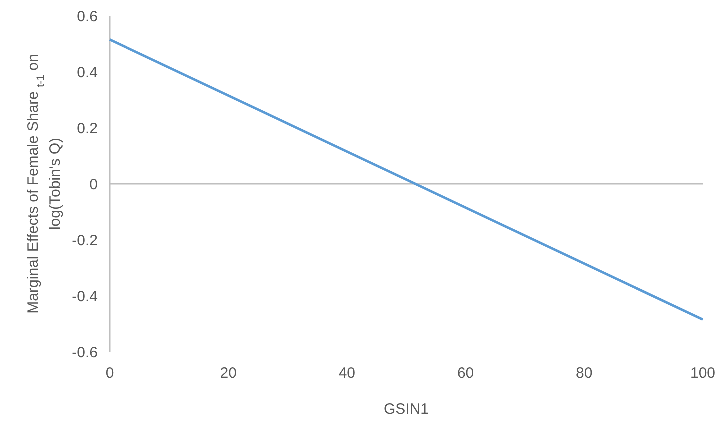 This screenshot has width=719, height=423. What do you see at coordinates (87, 73) in the screenshot?
I see `y-tick-label: 0.4` at bounding box center [87, 73].